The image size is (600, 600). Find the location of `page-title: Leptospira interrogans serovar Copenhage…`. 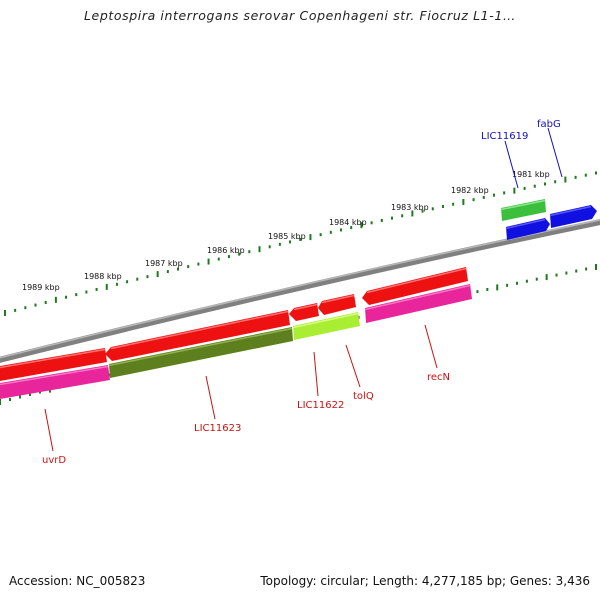

page-title: Leptospira interrogans serovar Copenhage… is located at coordinates (300, 15).